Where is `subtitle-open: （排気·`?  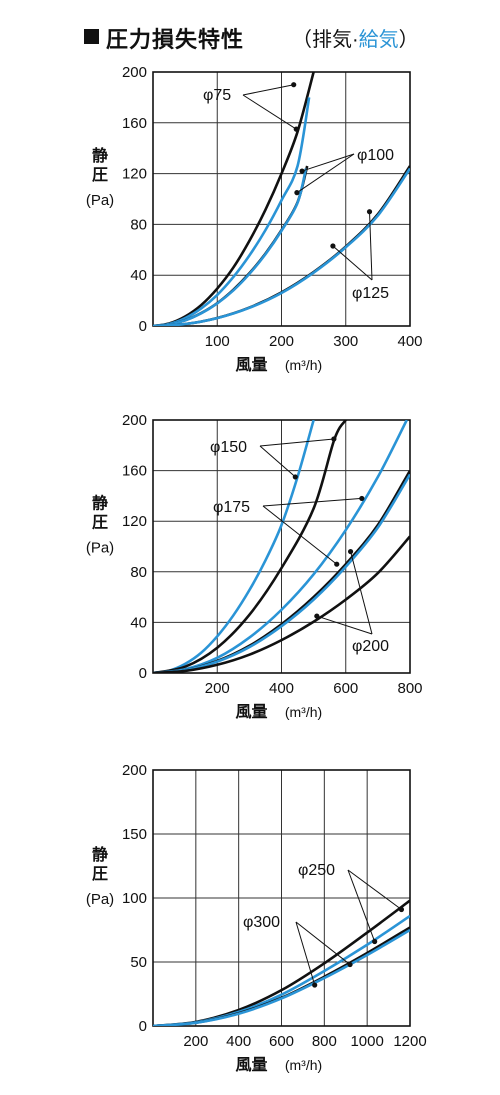 subtitle-open: （排気· is located at coordinates (325, 40).